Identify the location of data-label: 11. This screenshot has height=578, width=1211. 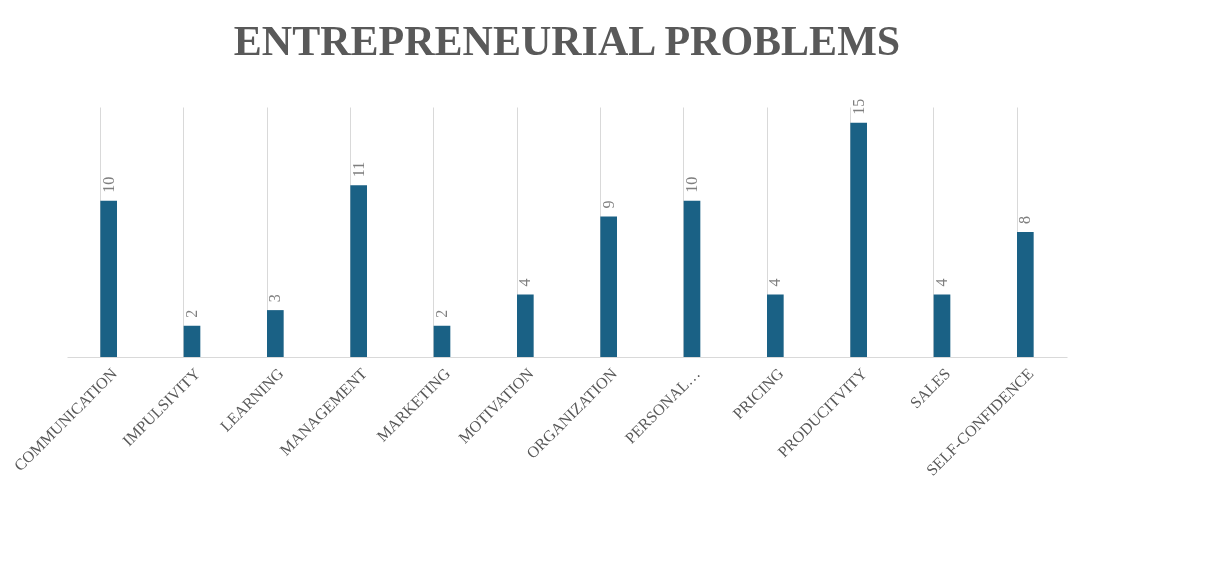
(358, 169).